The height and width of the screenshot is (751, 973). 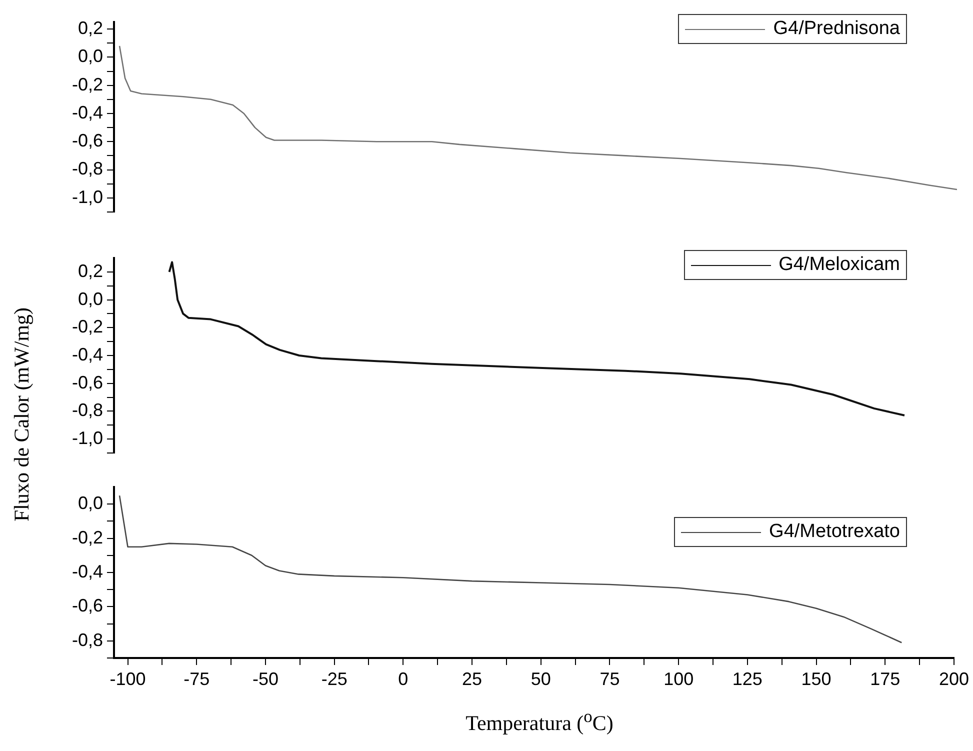 What do you see at coordinates (839, 265) in the screenshot?
I see `legend-label: G4/Meloxicam` at bounding box center [839, 265].